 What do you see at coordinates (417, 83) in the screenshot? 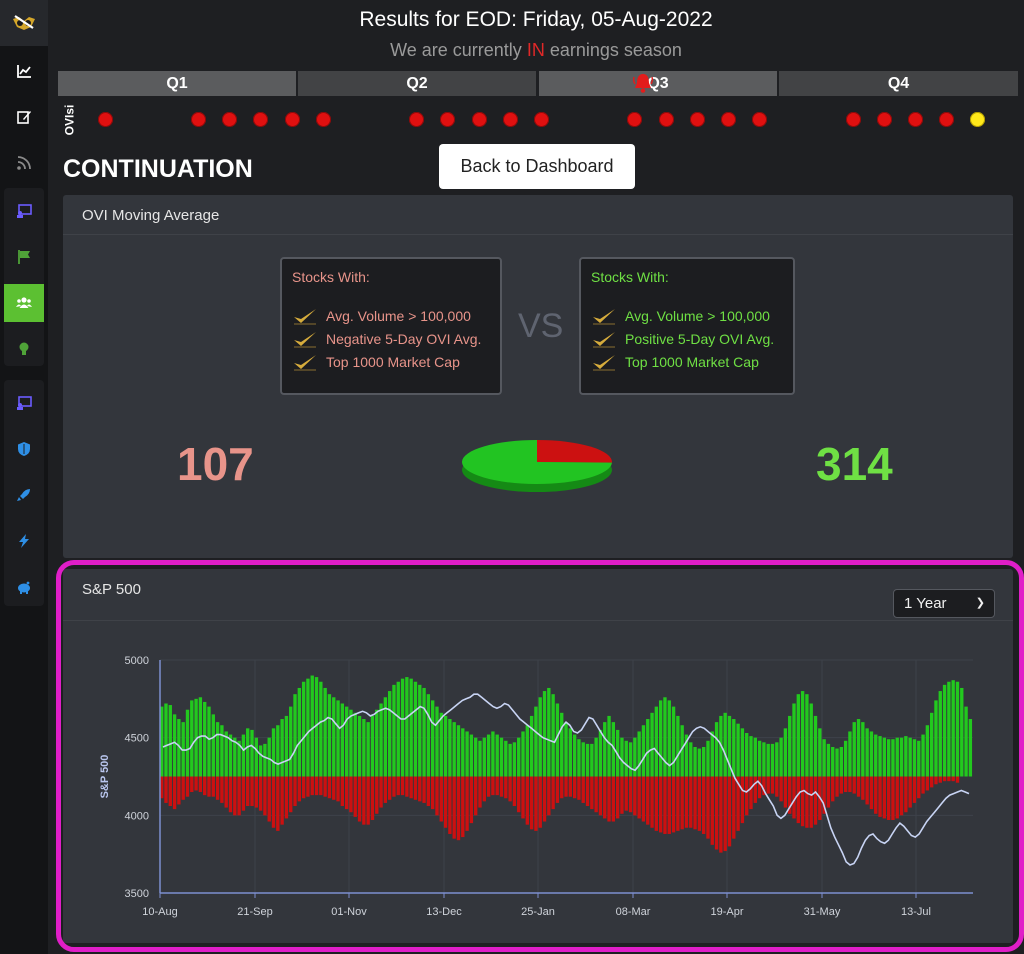
I see `tab-q2: Q2` at bounding box center [417, 83].